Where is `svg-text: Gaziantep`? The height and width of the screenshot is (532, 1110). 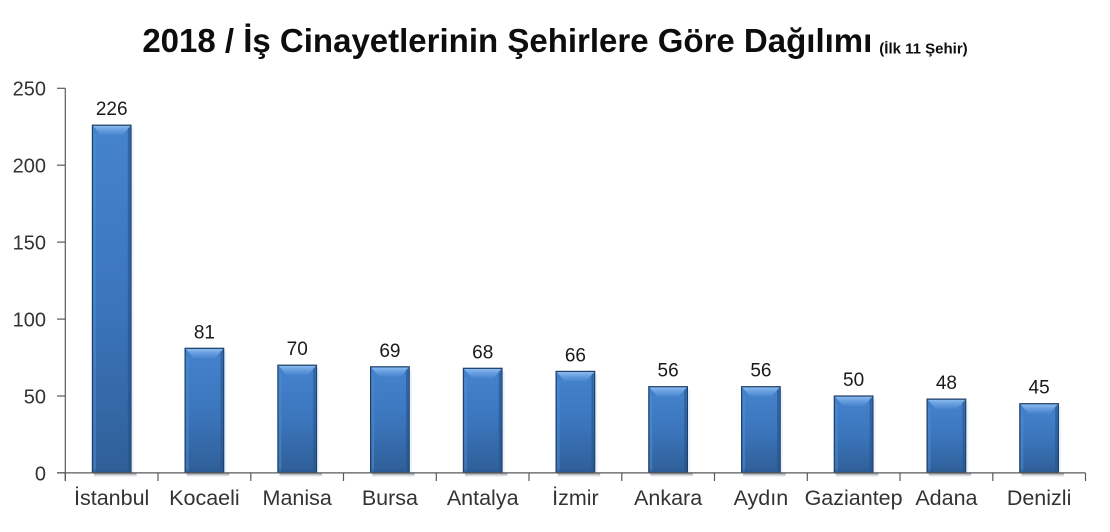
svg-text: Gaziantep is located at coordinates (854, 498).